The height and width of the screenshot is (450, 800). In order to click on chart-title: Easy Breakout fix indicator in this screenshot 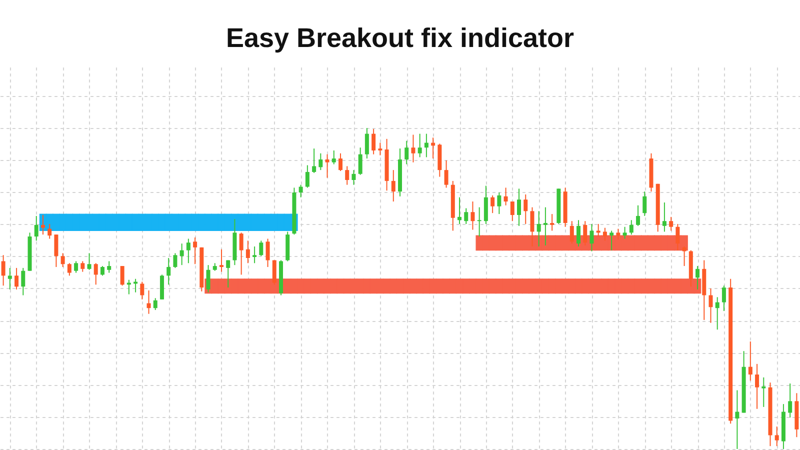, I will do `click(400, 38)`.